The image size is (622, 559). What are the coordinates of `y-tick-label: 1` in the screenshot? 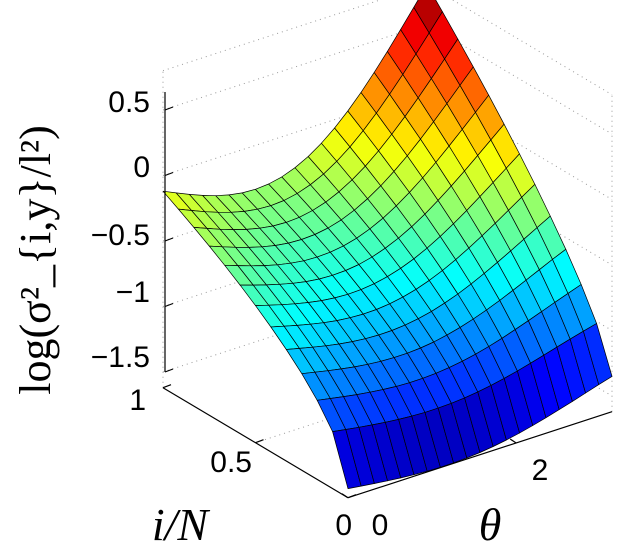 It's located at (137, 400).